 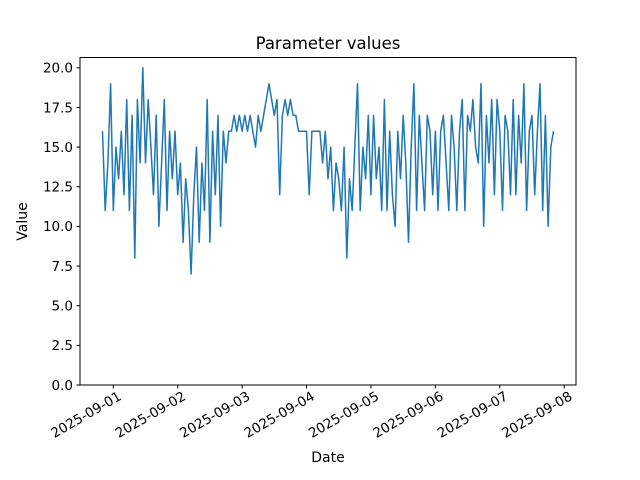 I want to click on x-tick-label: 2025-09-05, so click(x=344, y=415).